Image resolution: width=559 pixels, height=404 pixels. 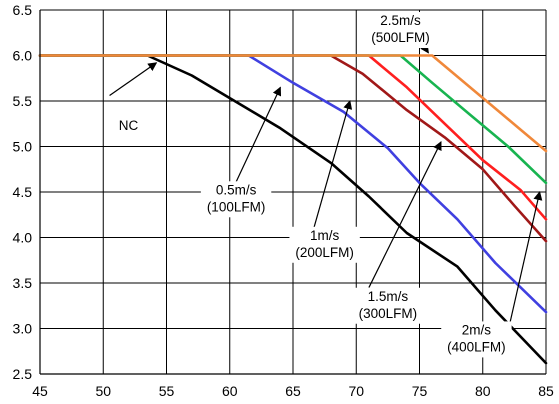 I want to click on x-tick-label: 65, so click(x=293, y=391).